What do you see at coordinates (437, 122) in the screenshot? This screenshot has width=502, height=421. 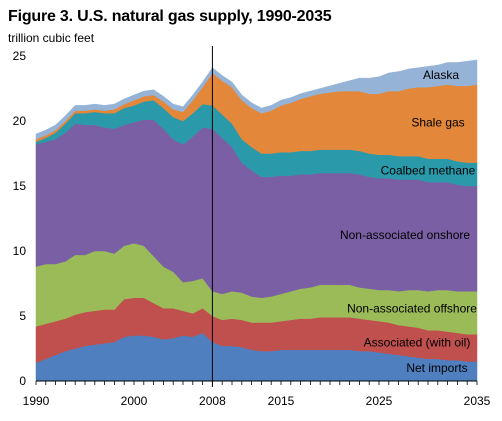 I see `series-label-shale-gas: Shale gas` at bounding box center [437, 122].